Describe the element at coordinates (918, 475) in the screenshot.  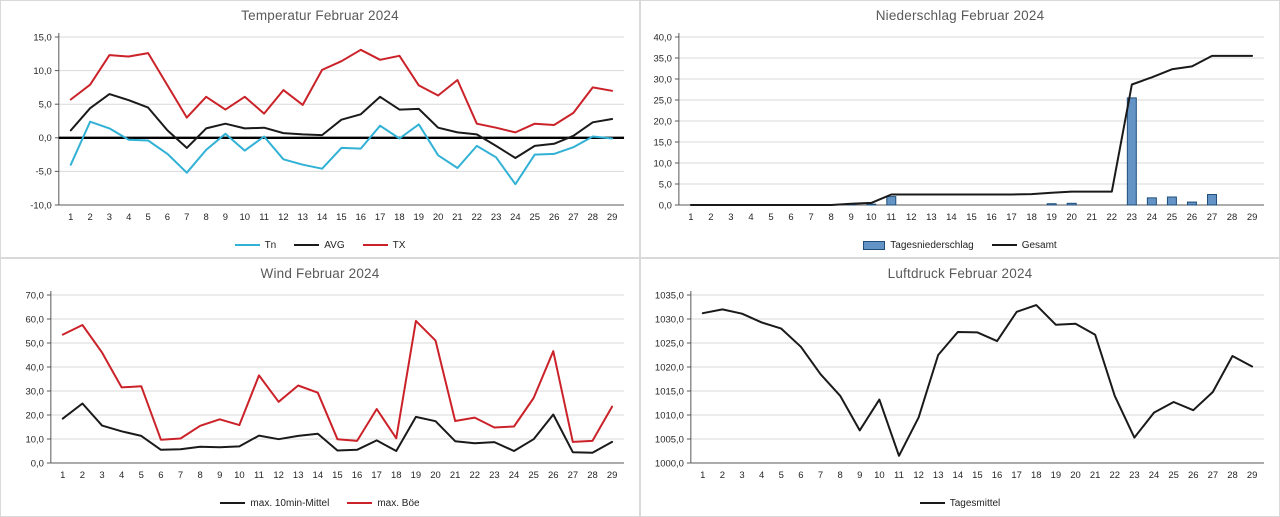
I see `x-tick-label: 12` at that location.